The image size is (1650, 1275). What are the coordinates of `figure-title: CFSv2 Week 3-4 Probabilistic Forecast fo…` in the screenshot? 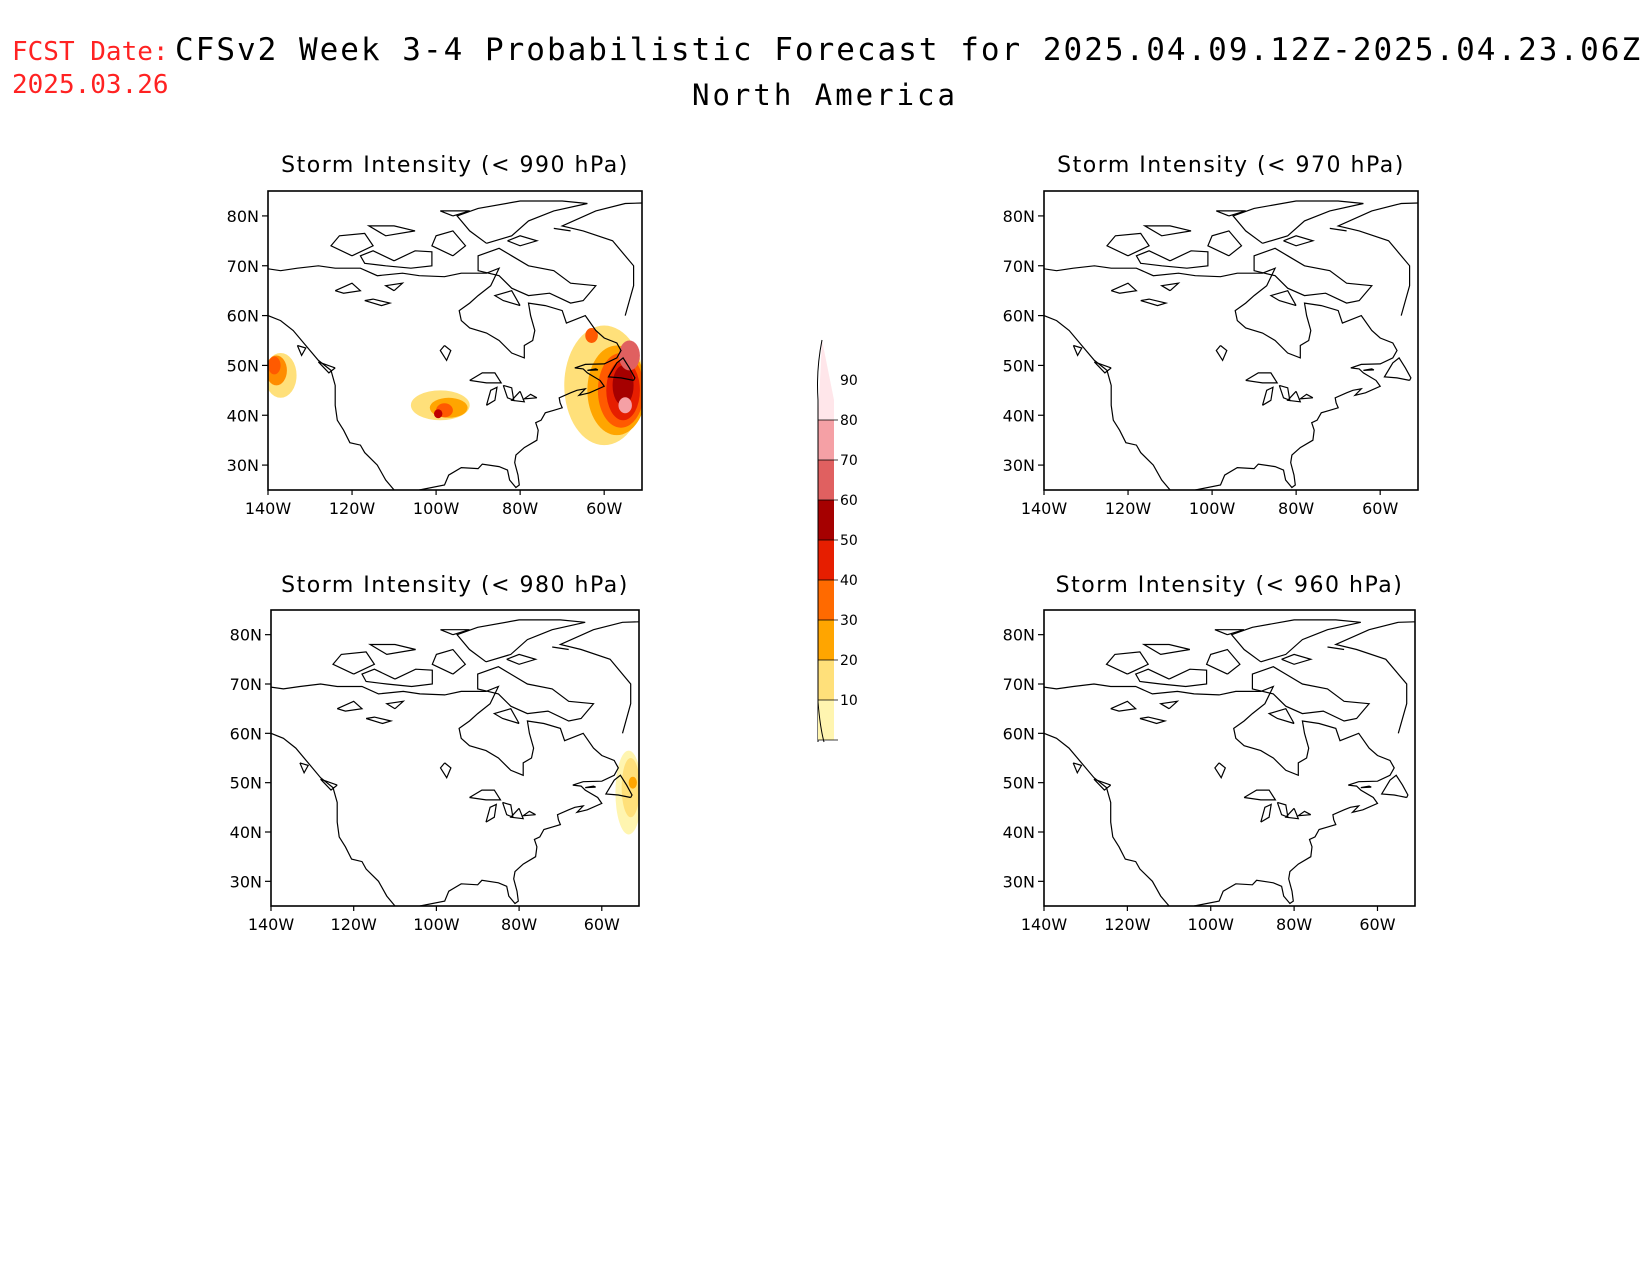 It's located at (909, 50).